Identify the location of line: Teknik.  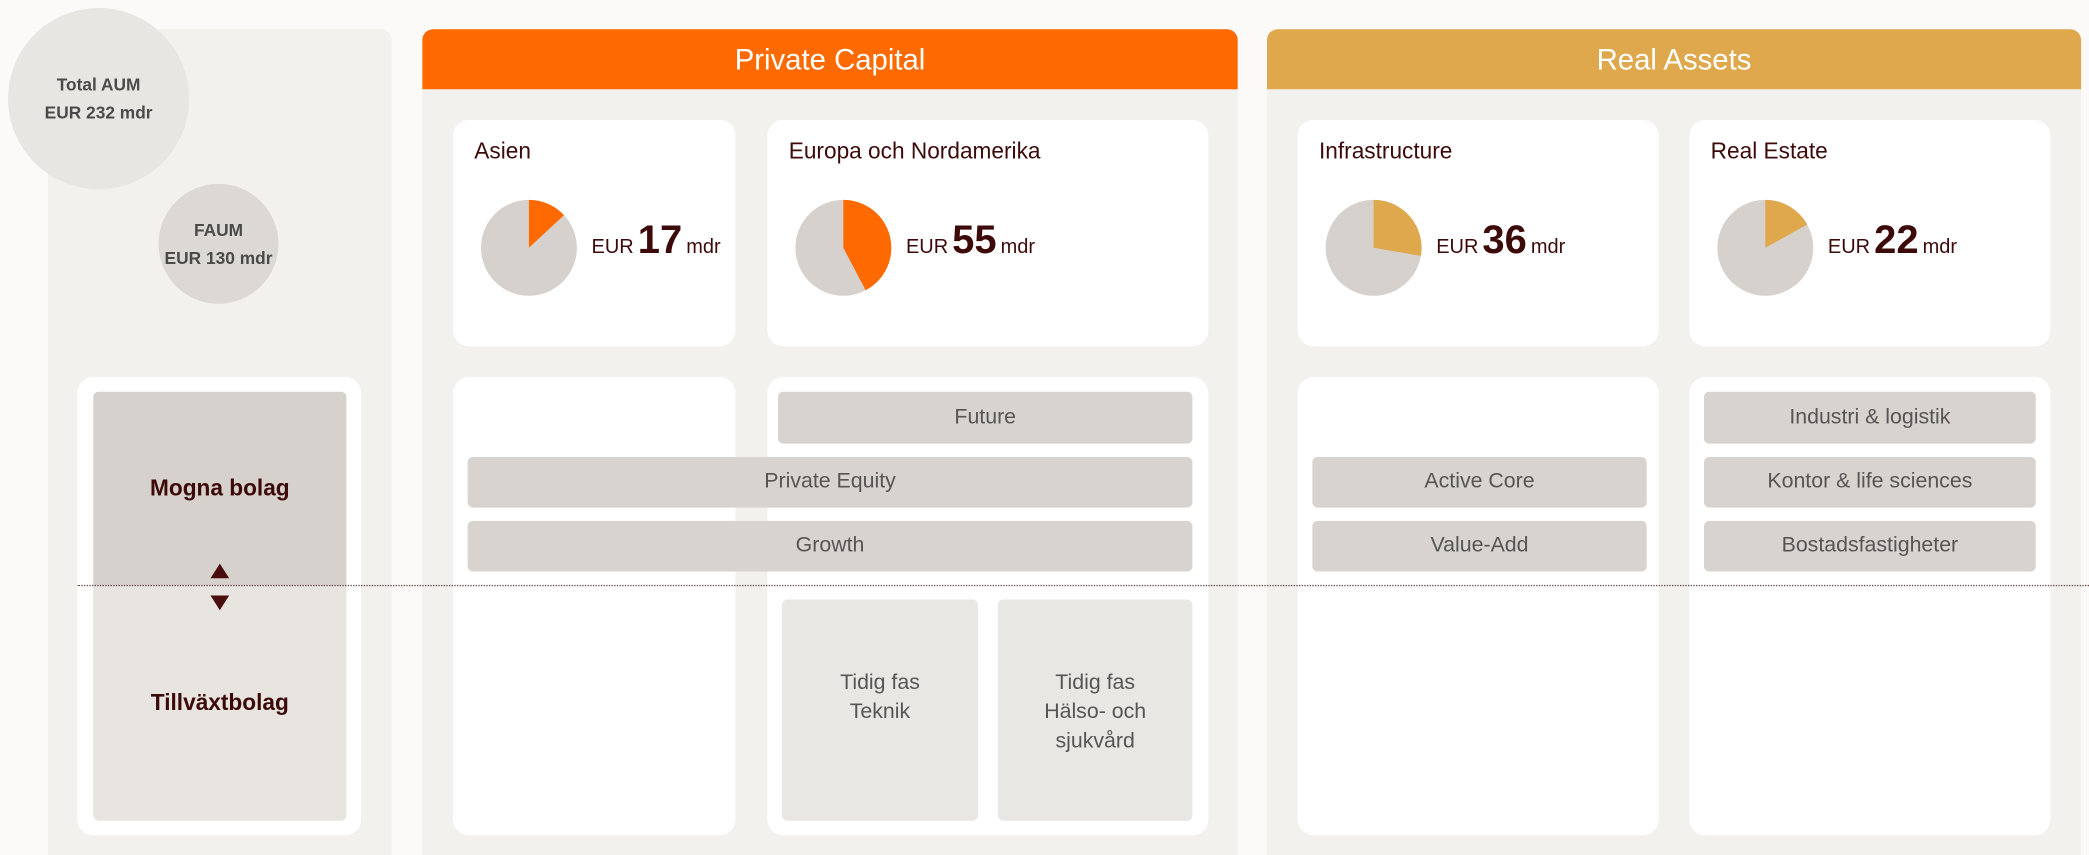
(880, 712).